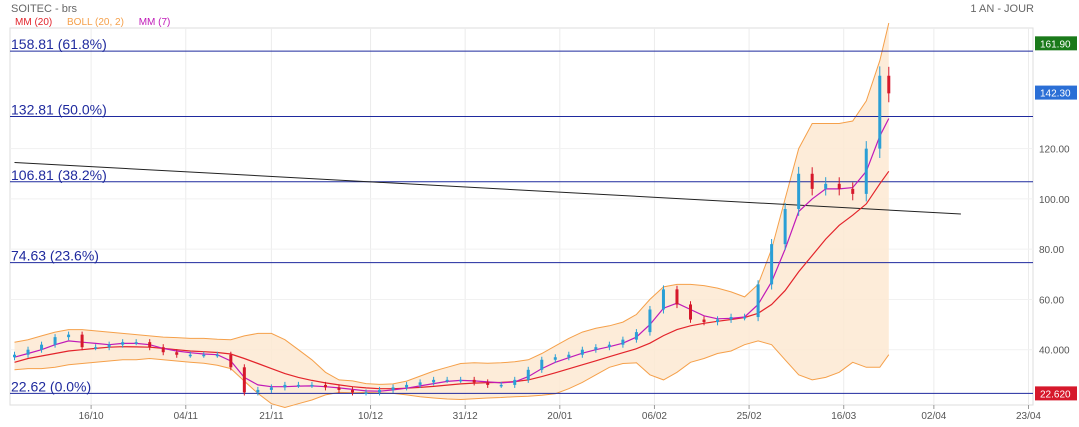  Describe the element at coordinates (1054, 351) in the screenshot. I see `y-tick-label: 40.000` at that location.